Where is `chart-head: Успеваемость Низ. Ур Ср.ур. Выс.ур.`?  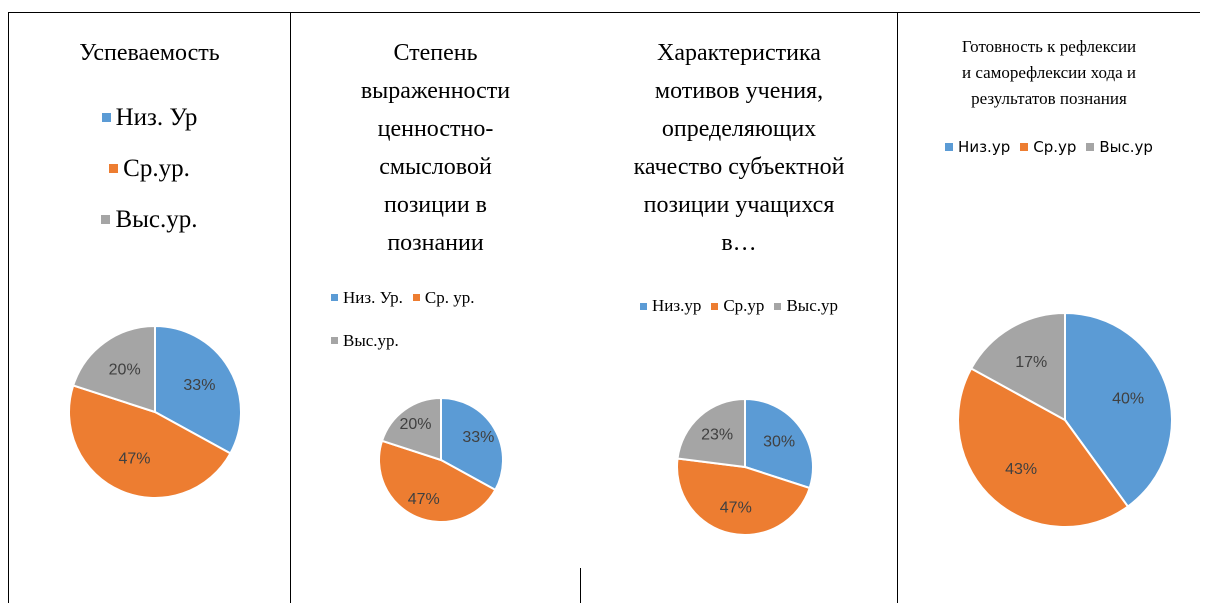 chart-head: Успеваемость Низ. Ур Ср.ур. Выс.ур. is located at coordinates (149, 139).